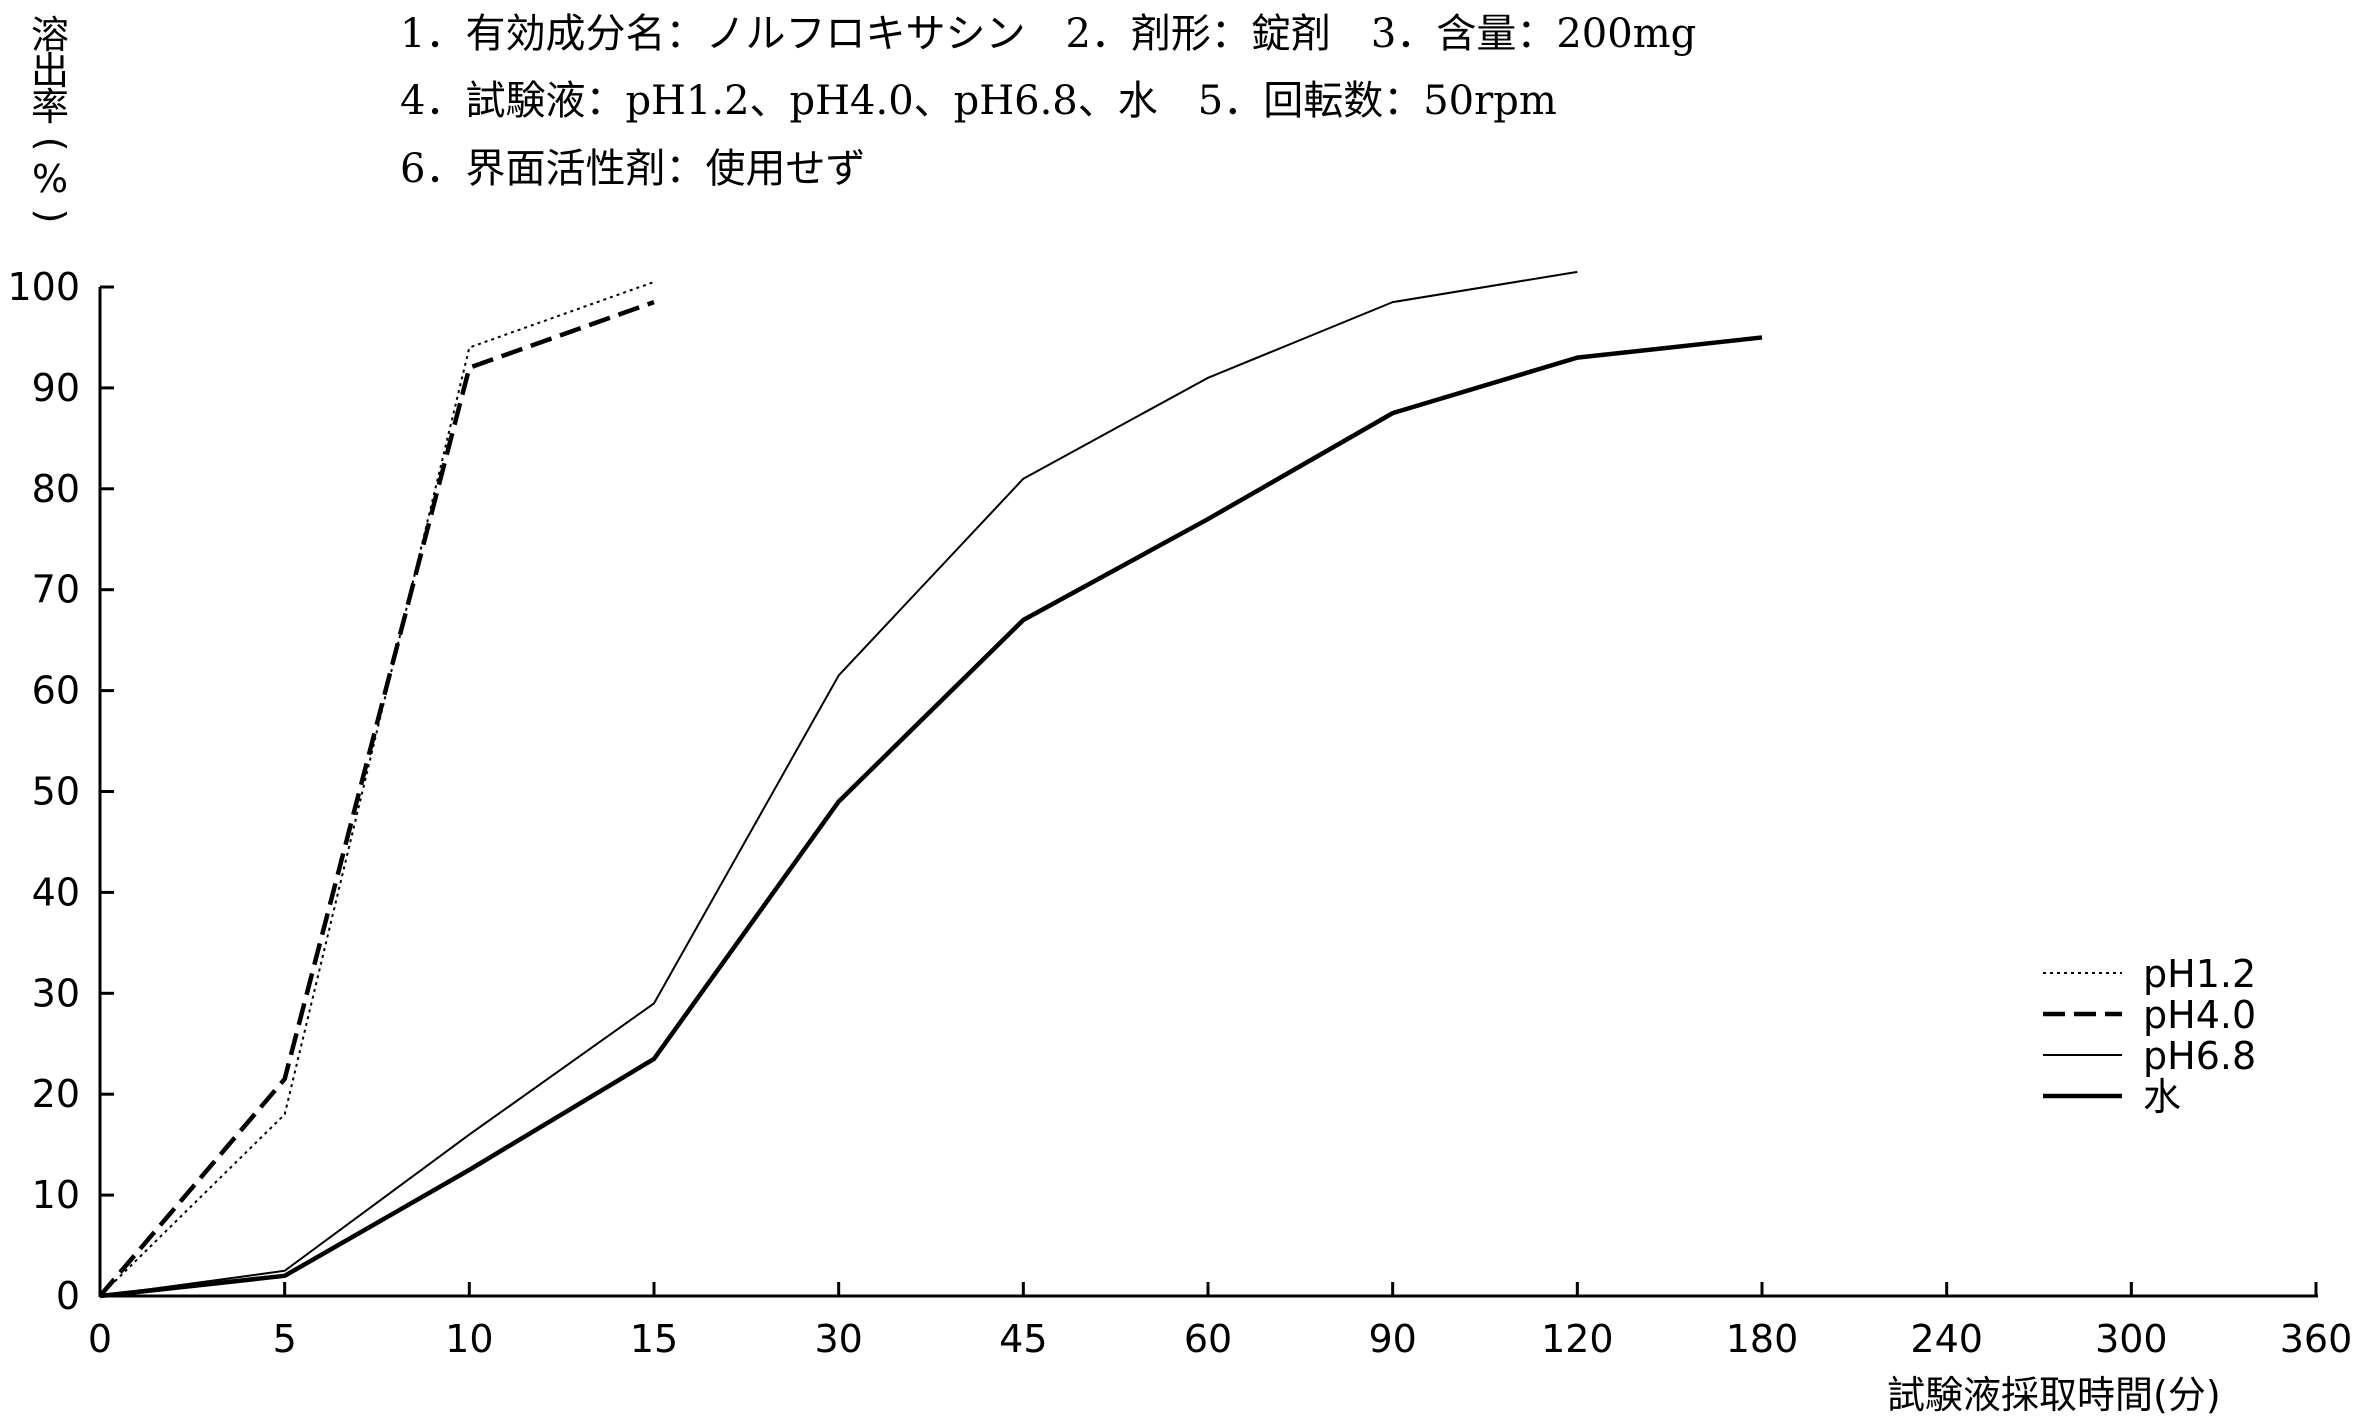 The image size is (2362, 1417). Describe the element at coordinates (1392, 1339) in the screenshot. I see `x-tick-label: 90` at that location.